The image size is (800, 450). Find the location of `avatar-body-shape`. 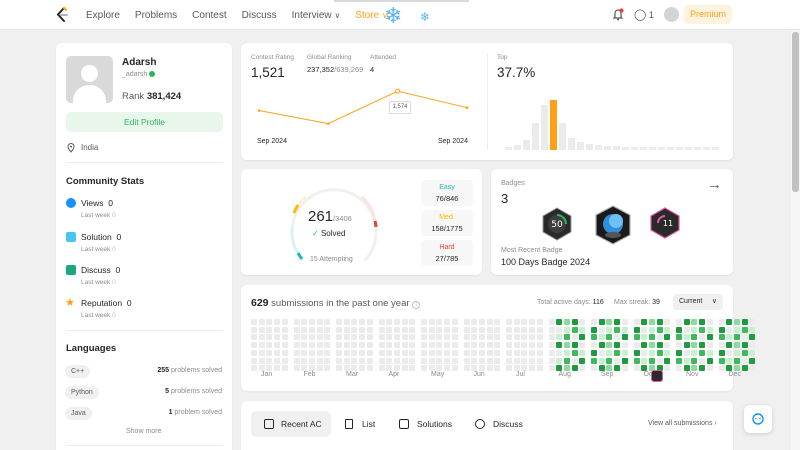

avatar-body-shape is located at coordinates (89, 94).